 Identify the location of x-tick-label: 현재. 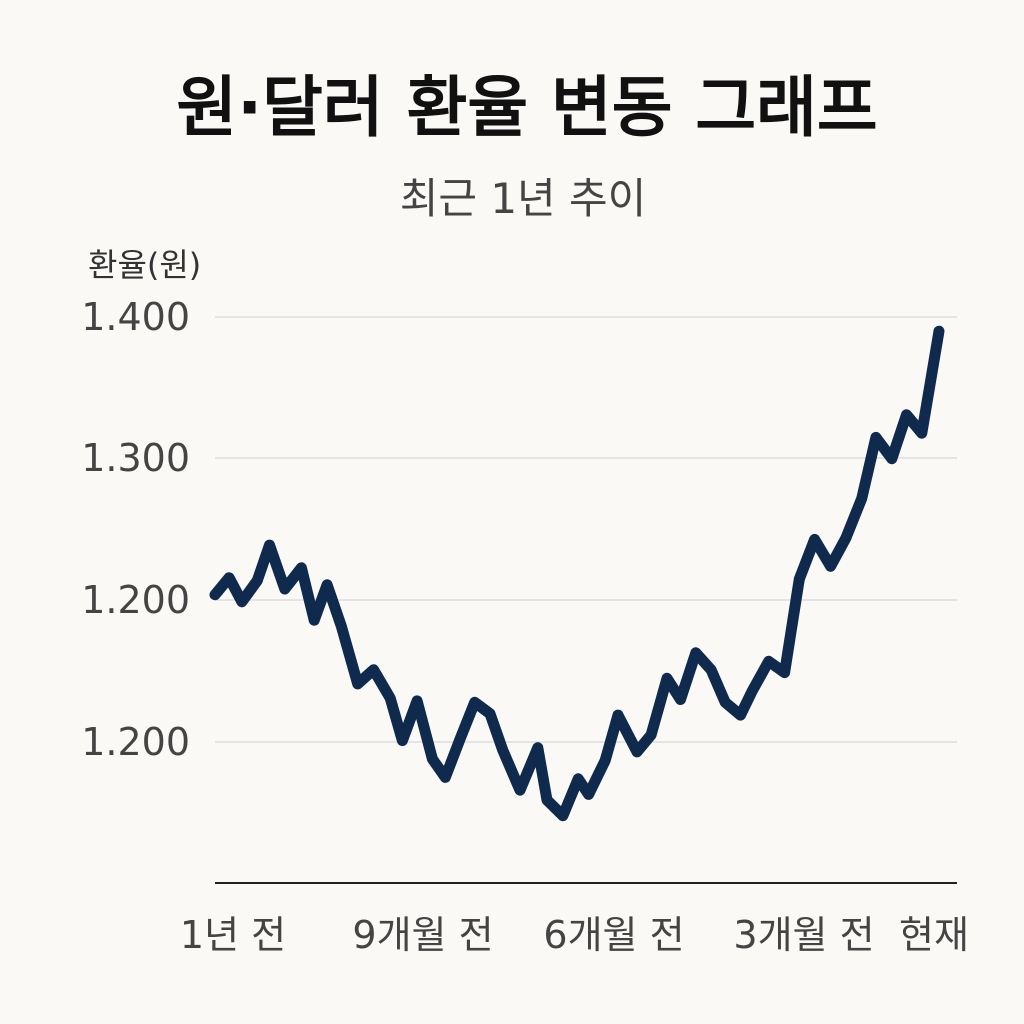
(934, 935).